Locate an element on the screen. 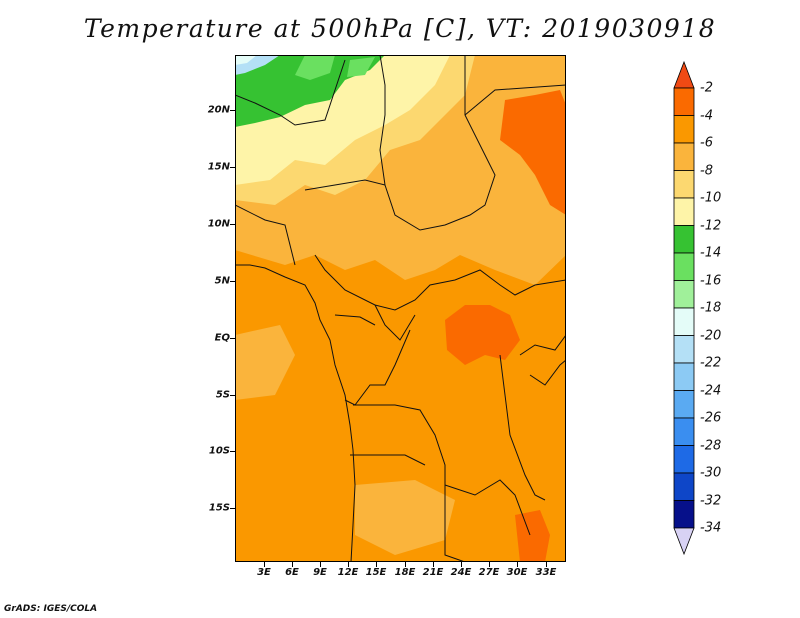  colorbar-label: -28 is located at coordinates (711, 445).